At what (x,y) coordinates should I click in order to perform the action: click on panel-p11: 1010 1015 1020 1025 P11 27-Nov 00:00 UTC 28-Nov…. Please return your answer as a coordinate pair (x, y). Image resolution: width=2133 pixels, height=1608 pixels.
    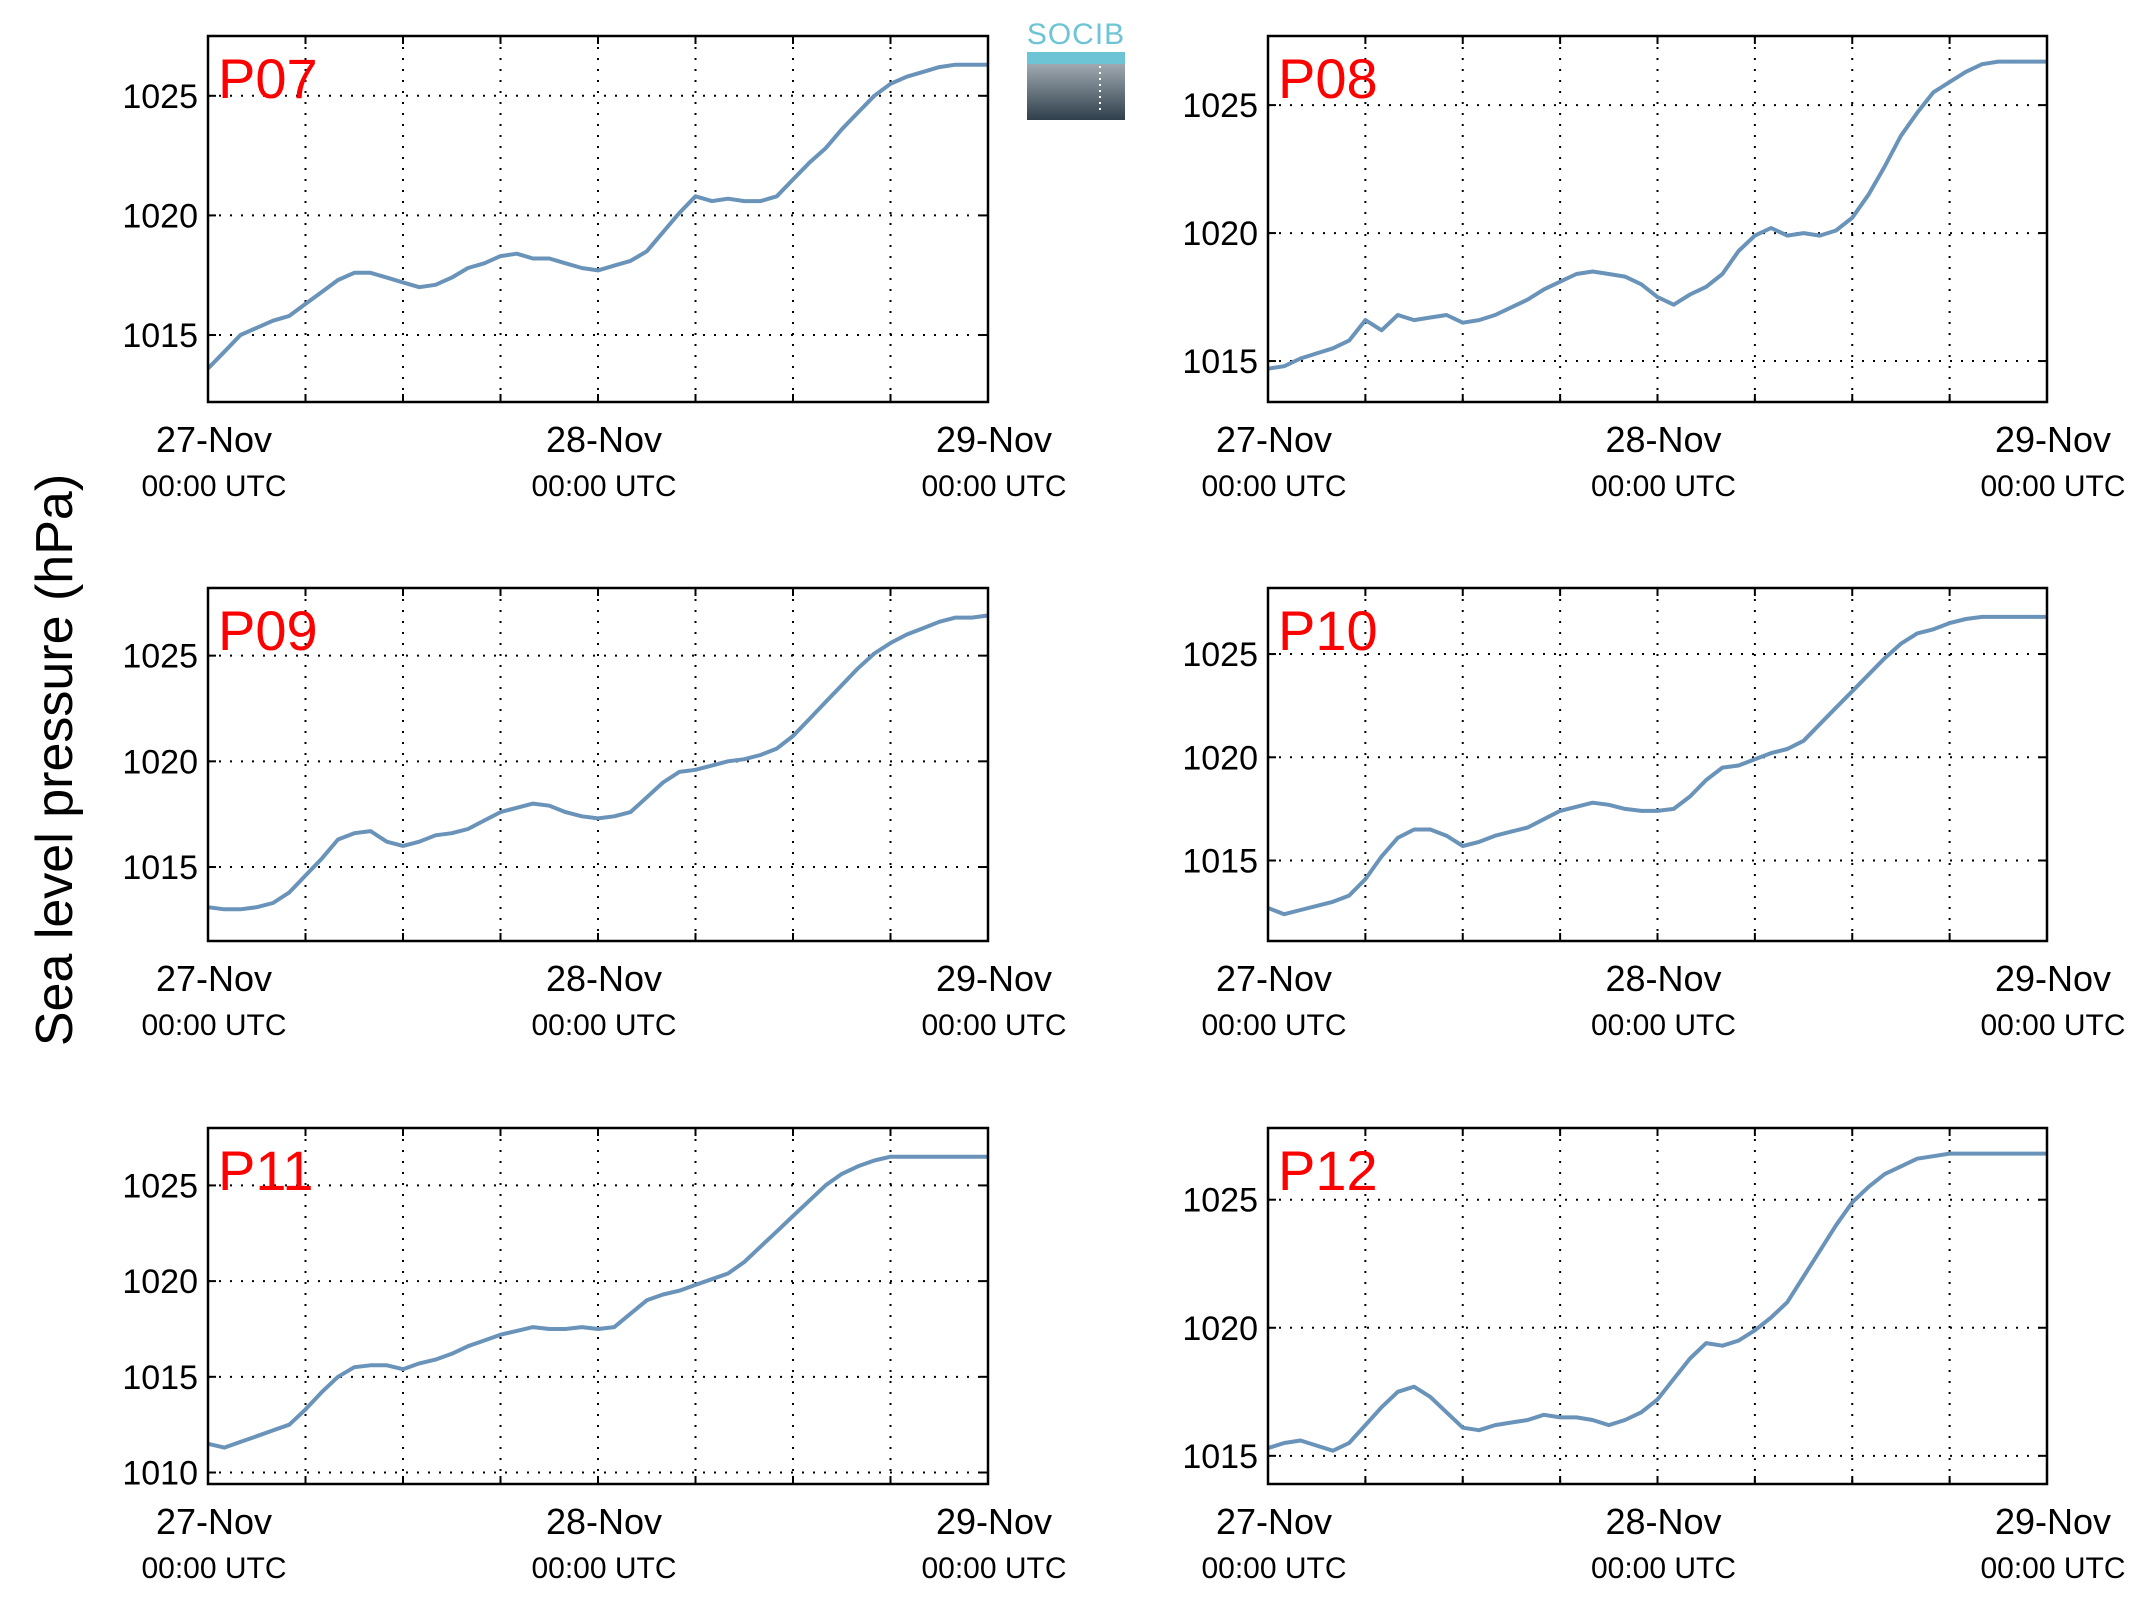
    Looking at the image, I should click on (594, 1355).